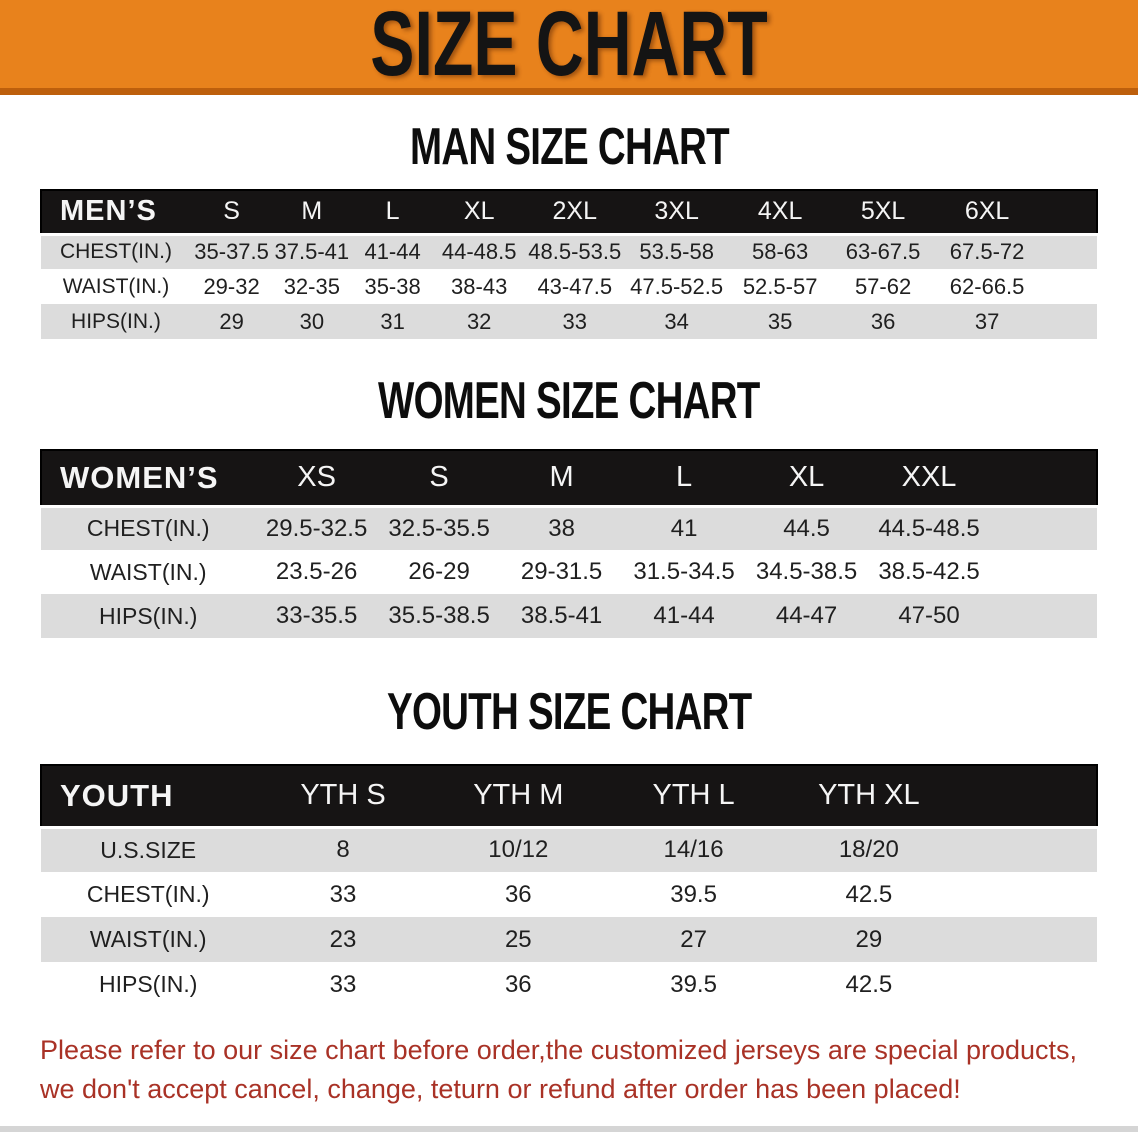 Image resolution: width=1138 pixels, height=1132 pixels. What do you see at coordinates (806, 528) in the screenshot?
I see `size-value-cell: 44.5` at bounding box center [806, 528].